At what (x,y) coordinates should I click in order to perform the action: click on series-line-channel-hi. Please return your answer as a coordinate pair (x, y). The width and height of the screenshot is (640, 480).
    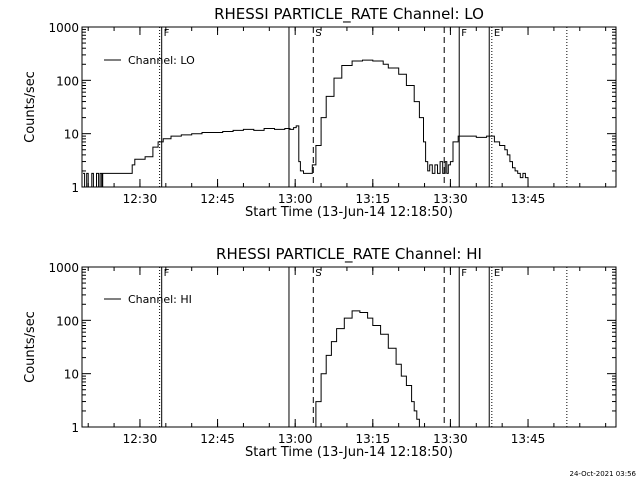
    Looking at the image, I should click on (366, 369).